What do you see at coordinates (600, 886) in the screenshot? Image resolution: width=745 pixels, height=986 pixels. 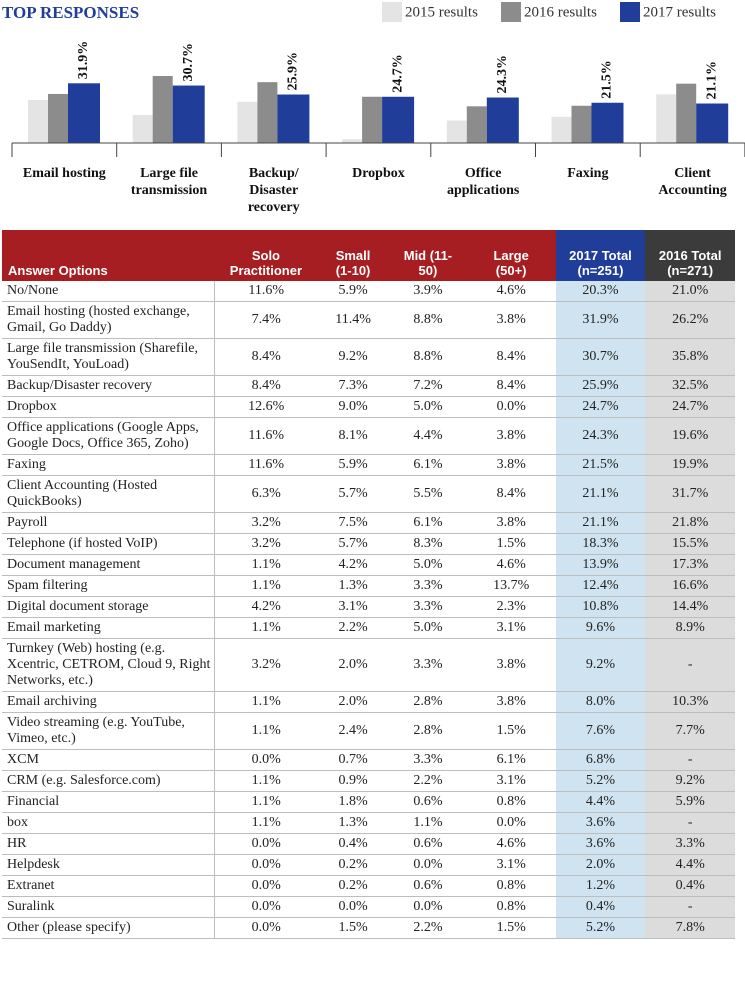 I see `value-cell: 1.2%` at bounding box center [600, 886].